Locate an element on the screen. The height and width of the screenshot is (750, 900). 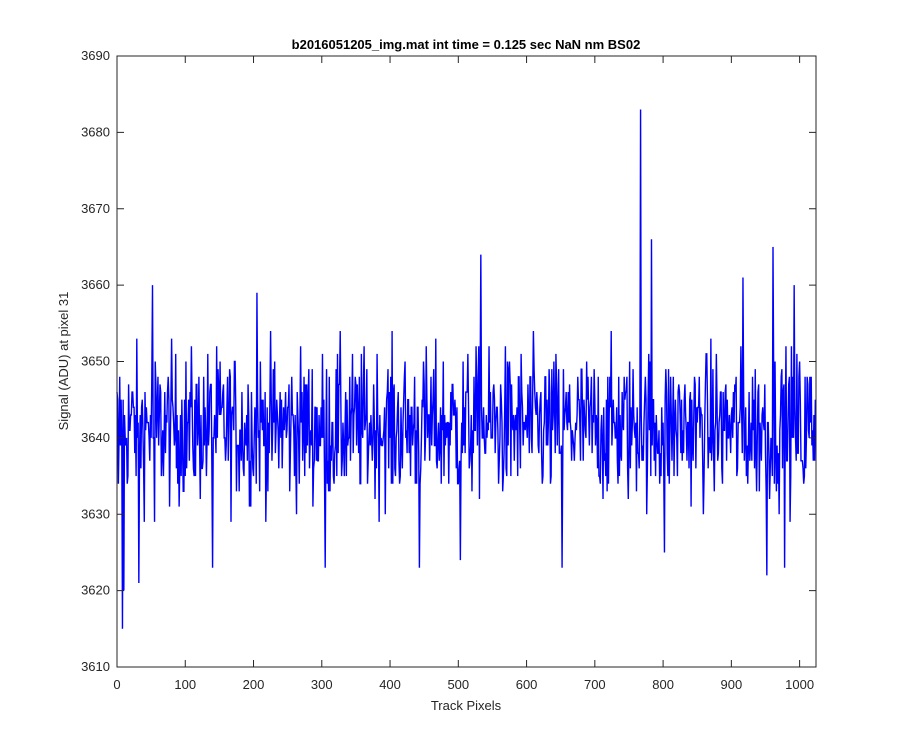
x-tick-label: 500 is located at coordinates (458, 684).